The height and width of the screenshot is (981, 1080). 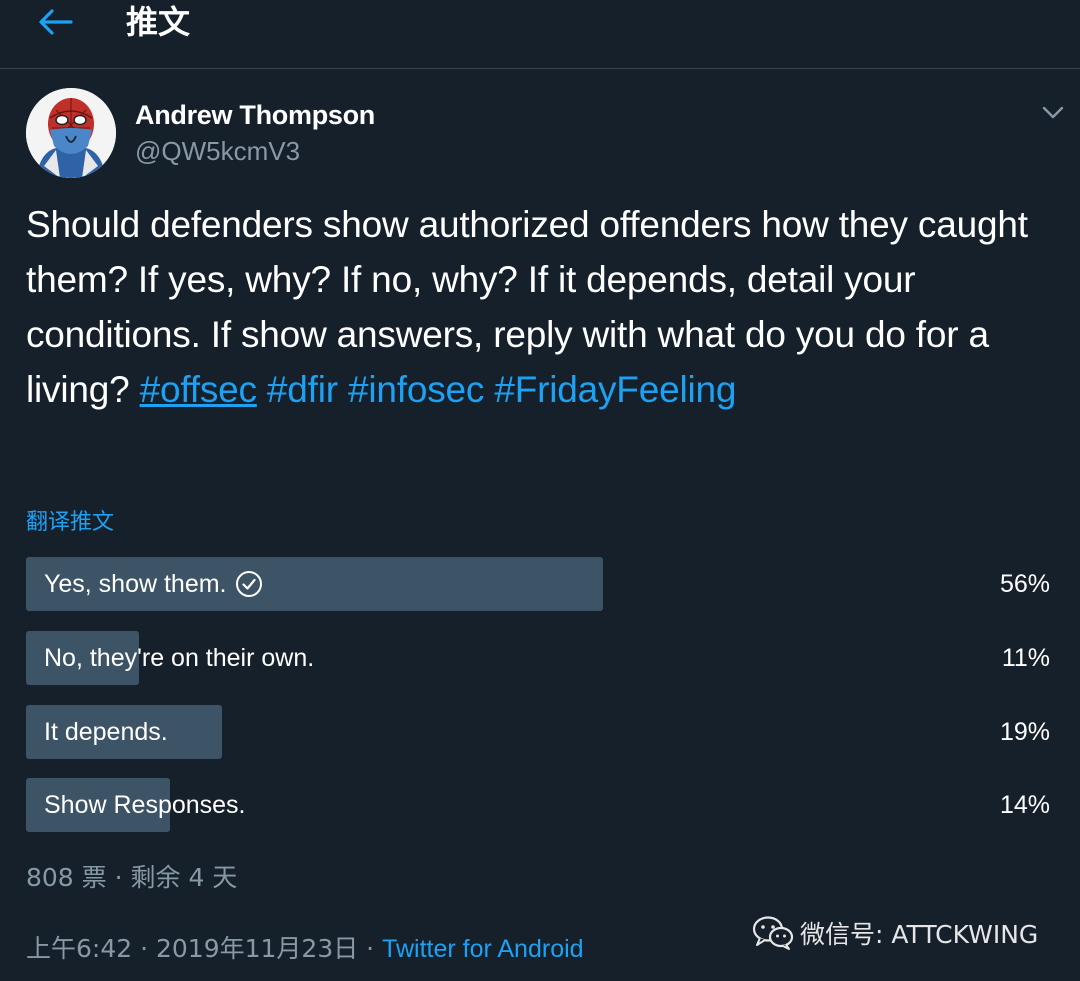 I want to click on poll-option-label: Yes, show them., so click(x=153, y=584).